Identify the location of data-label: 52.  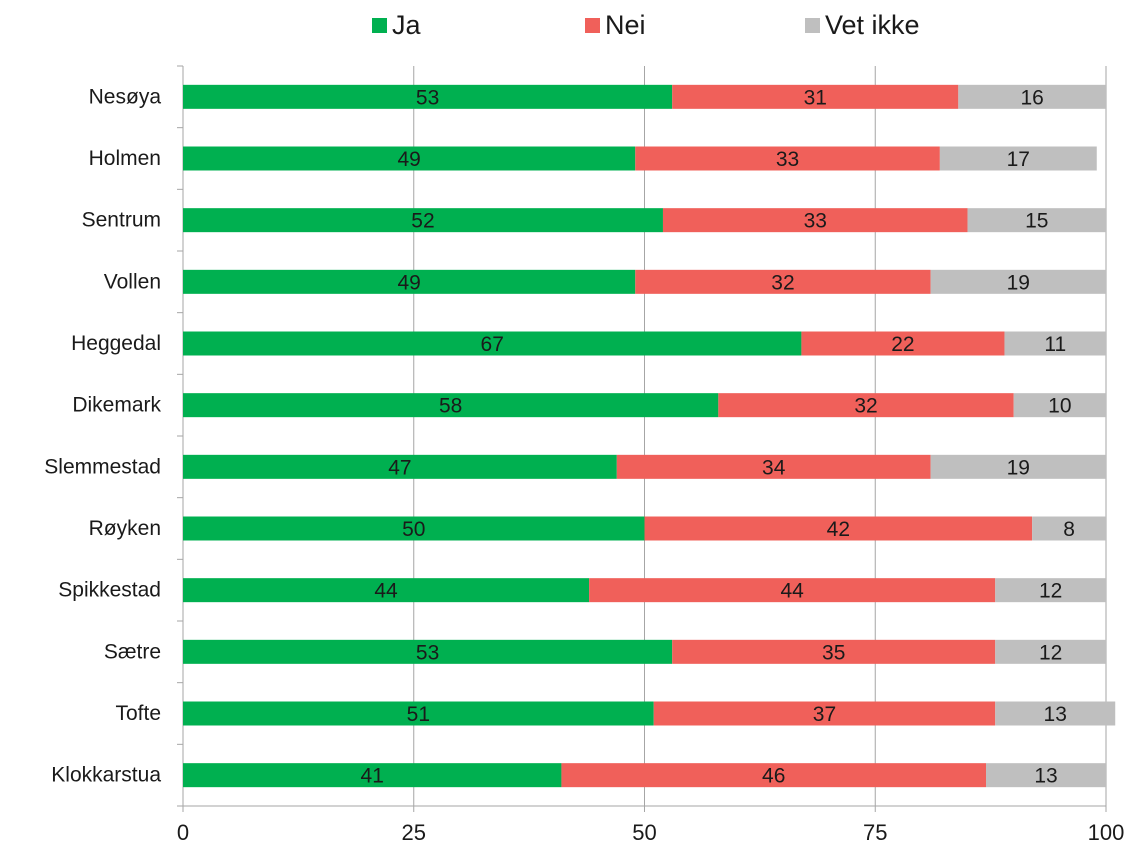
(422, 221).